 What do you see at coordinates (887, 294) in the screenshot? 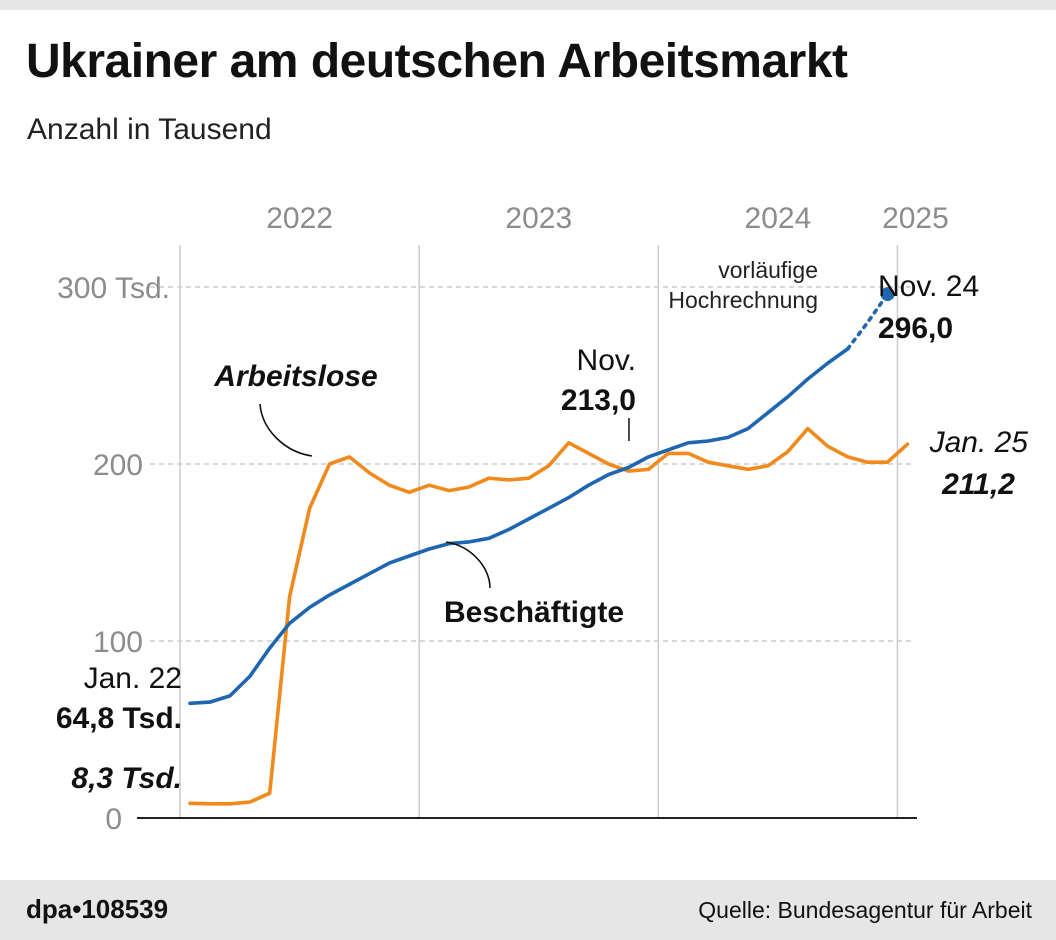
I see `projection-end-point` at bounding box center [887, 294].